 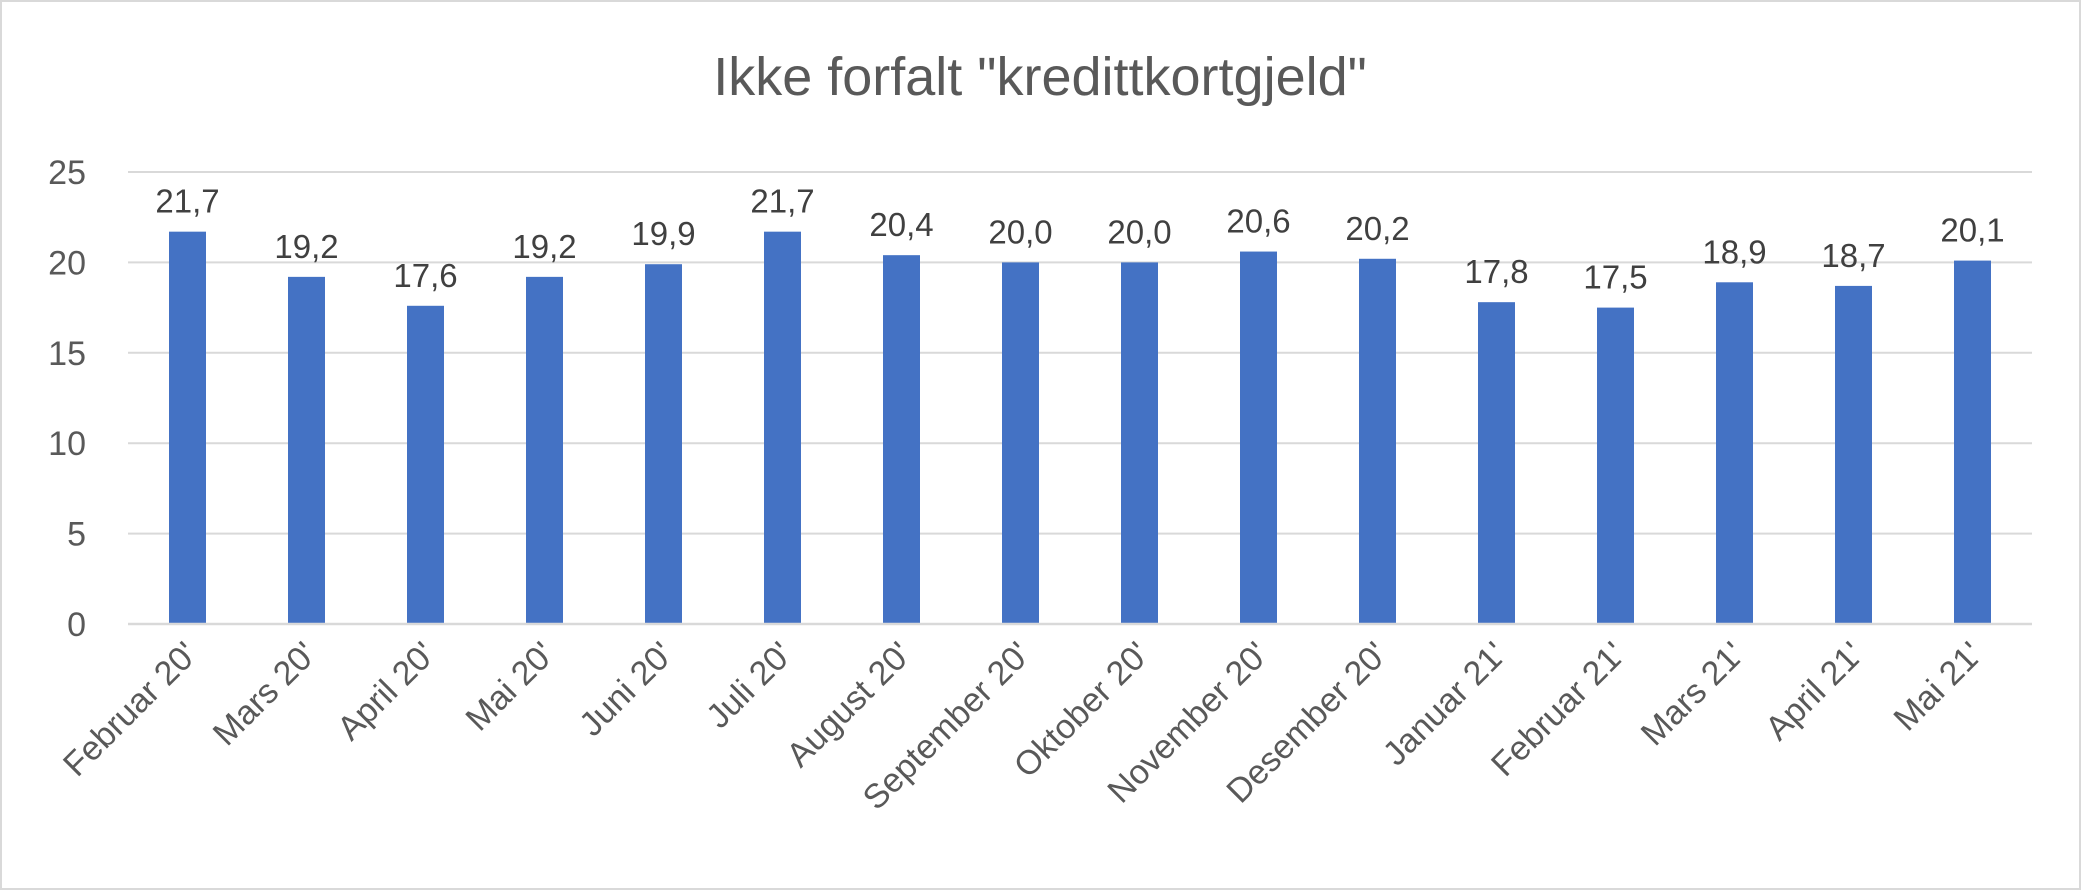 I want to click on y-axis-ticks: 0 5 10 15 20 25, so click(x=67, y=399).